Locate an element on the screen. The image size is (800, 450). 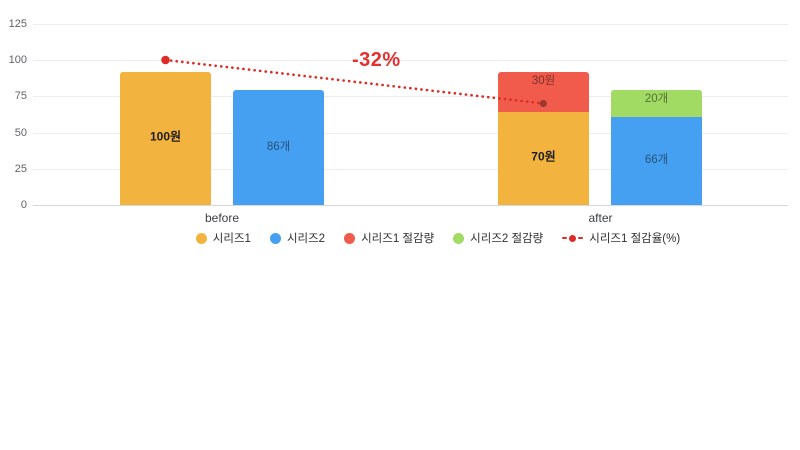
bar-시리즈2-after is located at coordinates (656, 161).